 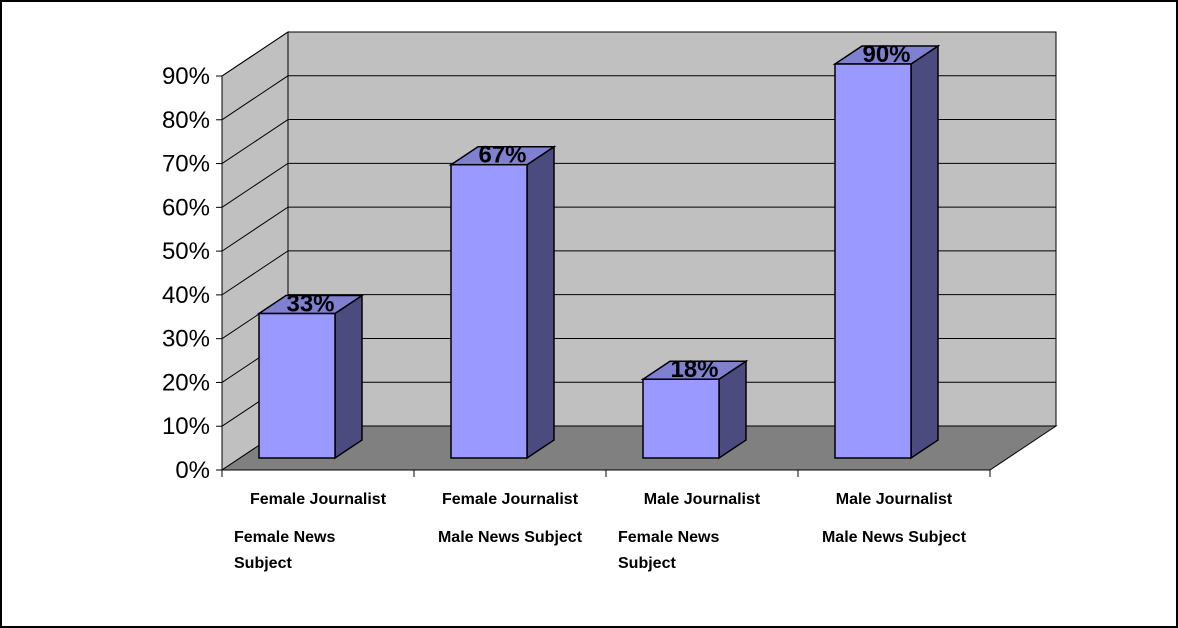 I want to click on y-tick-label: 30%, so click(x=186, y=339).